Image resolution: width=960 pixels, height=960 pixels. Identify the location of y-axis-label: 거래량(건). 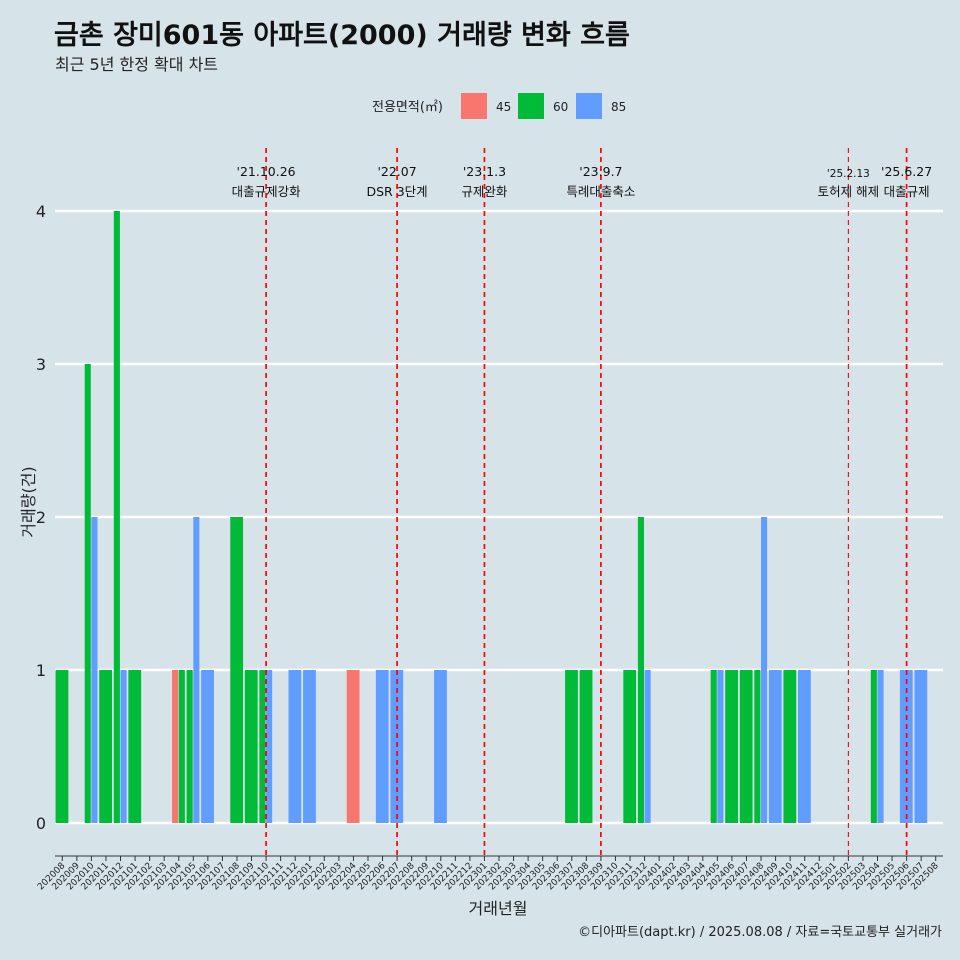
(28, 501).